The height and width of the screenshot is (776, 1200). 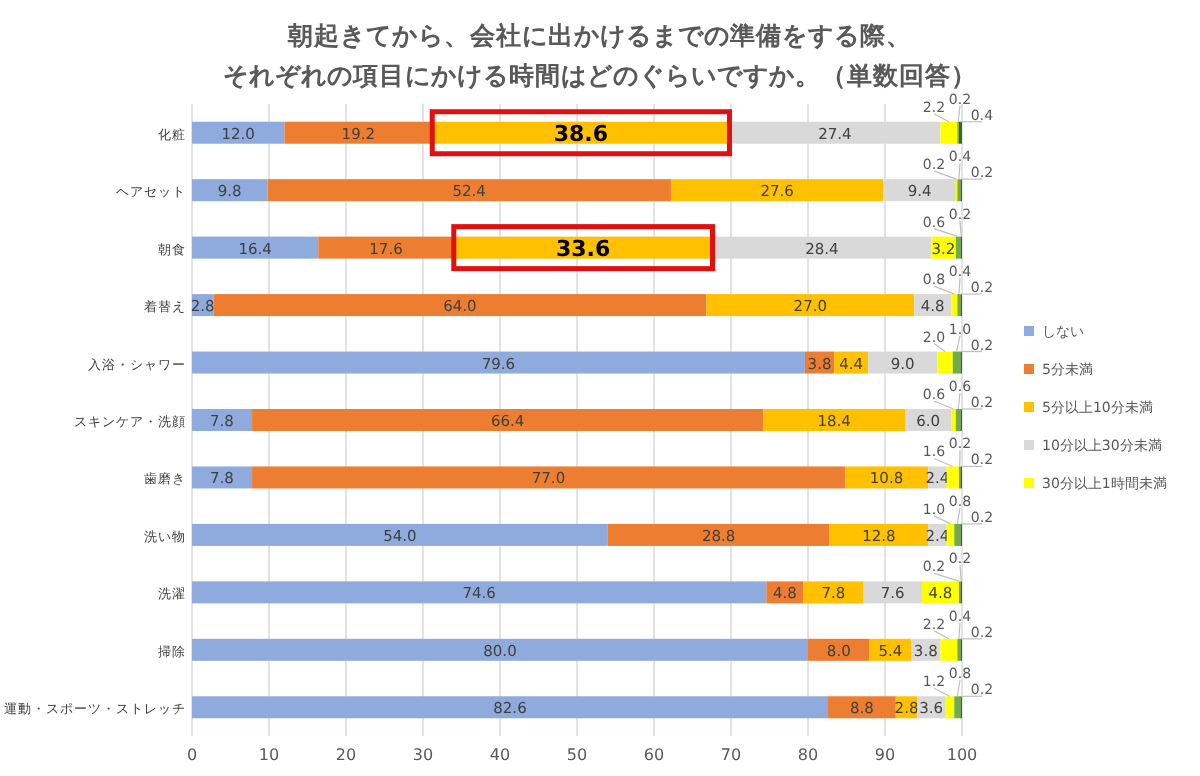 What do you see at coordinates (654, 755) in the screenshot?
I see `x-tick-label: 60` at bounding box center [654, 755].